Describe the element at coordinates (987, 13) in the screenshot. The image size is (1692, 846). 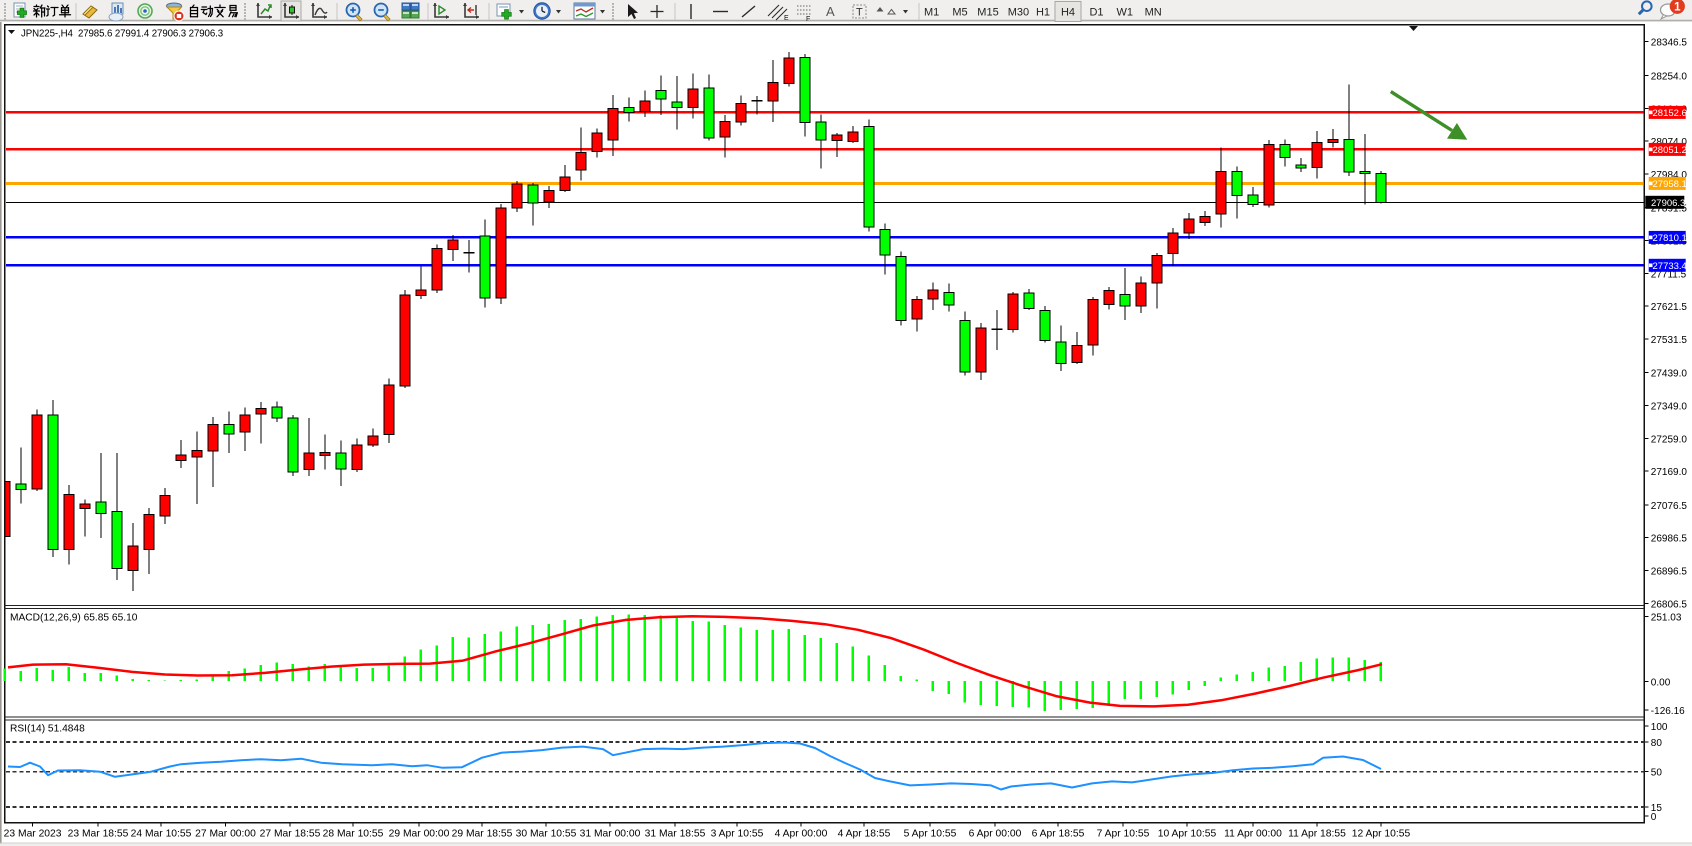
I see `svg-text: M15` at that location.